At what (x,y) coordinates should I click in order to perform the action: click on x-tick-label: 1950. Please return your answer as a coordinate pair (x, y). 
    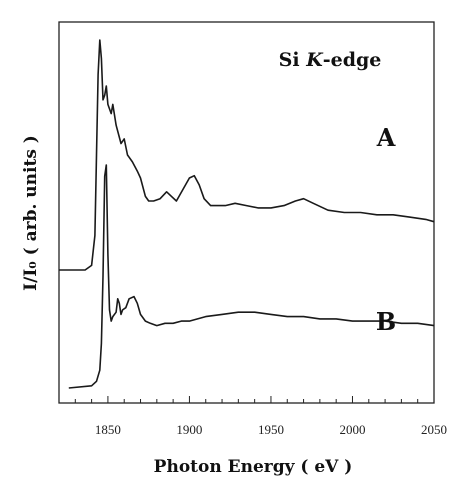
    Looking at the image, I should click on (271, 429).